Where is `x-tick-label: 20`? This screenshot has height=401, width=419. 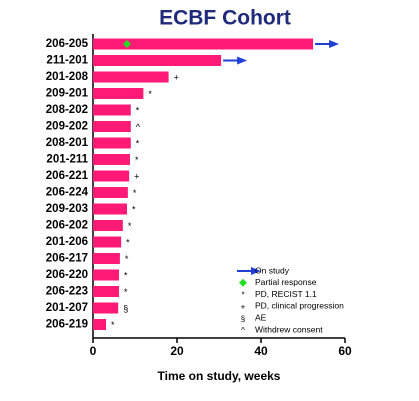 x-tick-label: 20 is located at coordinates (177, 351).